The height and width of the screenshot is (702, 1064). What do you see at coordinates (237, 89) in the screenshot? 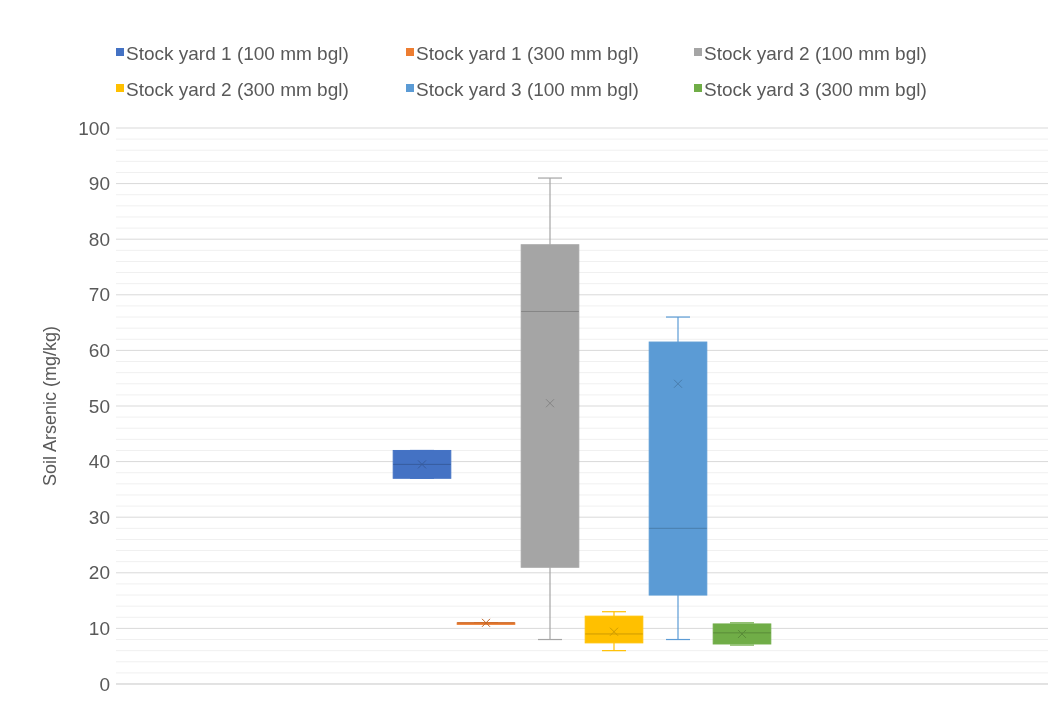
I see `legend-label: Stock yard 2 (300 mm bgl)` at bounding box center [237, 89].